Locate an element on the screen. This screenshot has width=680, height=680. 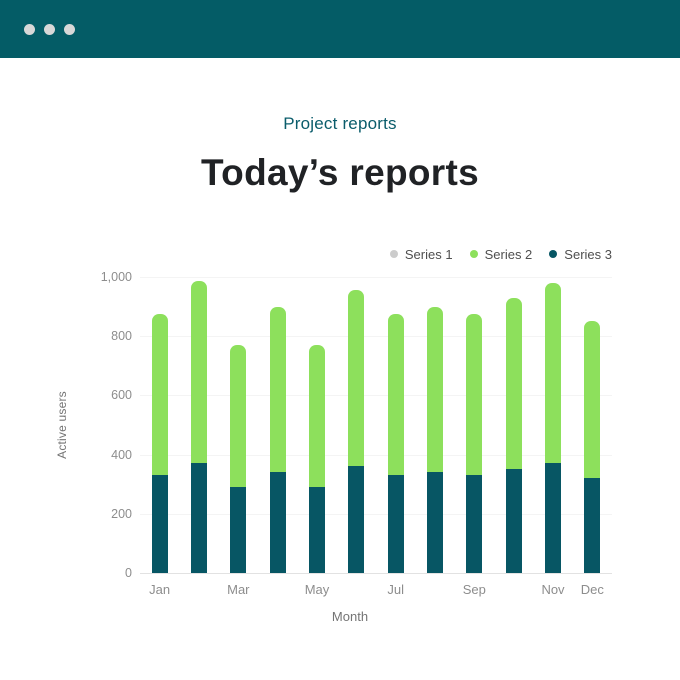
bar-dec is located at coordinates (592, 447).